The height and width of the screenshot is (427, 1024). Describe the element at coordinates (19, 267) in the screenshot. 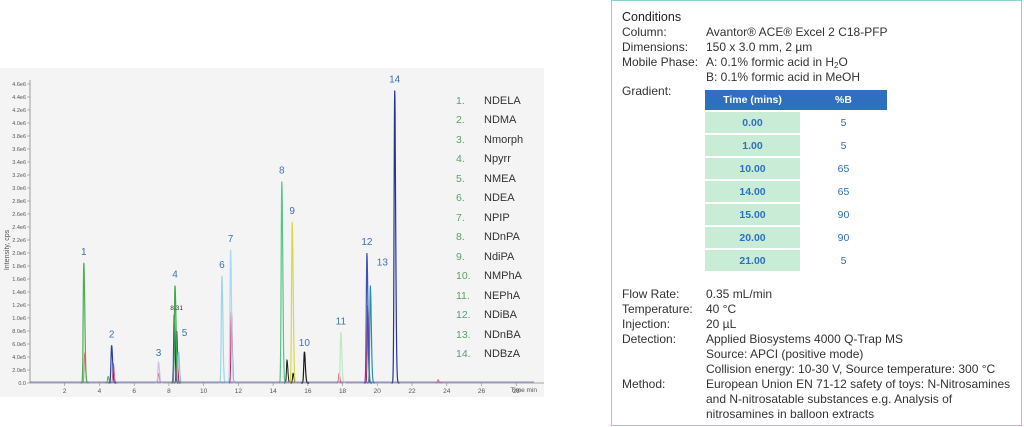

I see `y-tick-label: 1.8e6` at that location.